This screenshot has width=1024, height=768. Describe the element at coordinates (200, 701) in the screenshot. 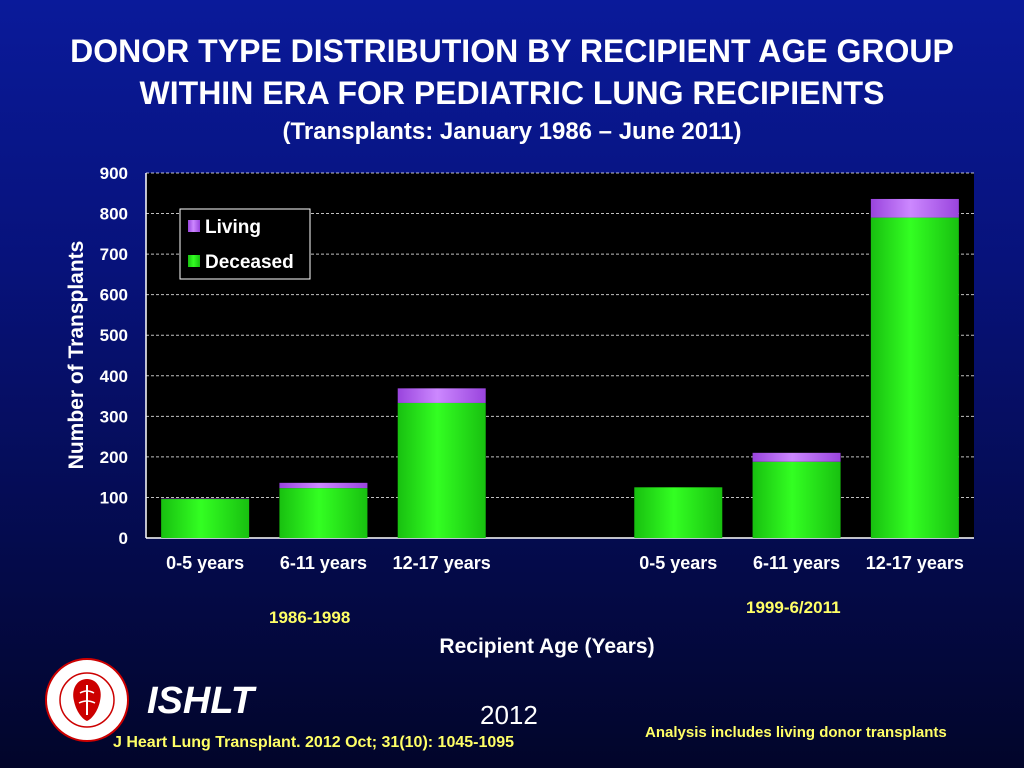

I see `ishlt-brand: ISHLT` at that location.